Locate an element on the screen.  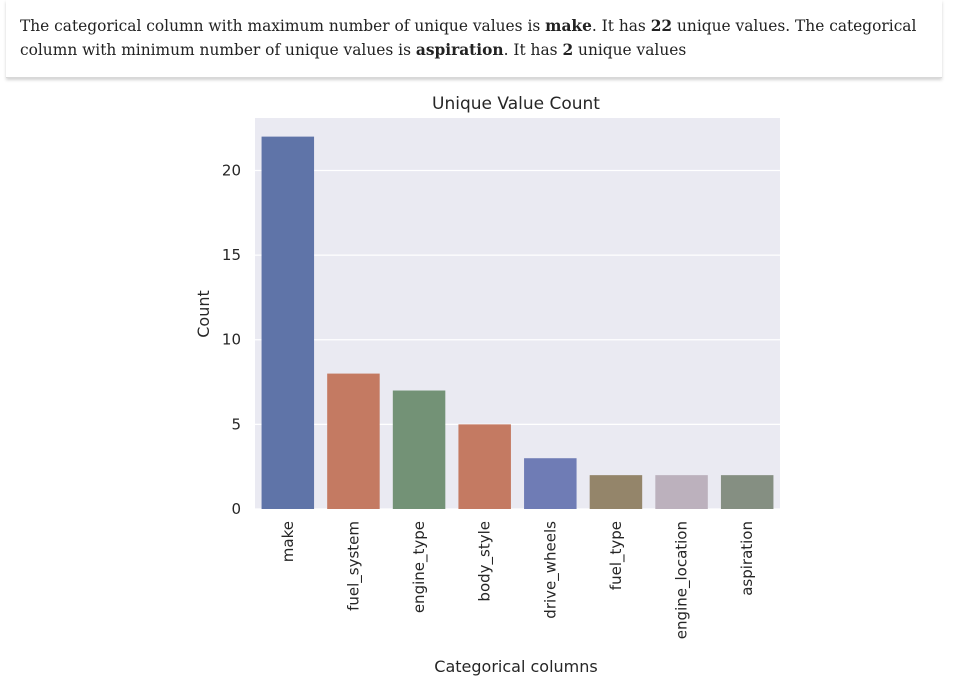
bar-fuel-type is located at coordinates (616, 492).